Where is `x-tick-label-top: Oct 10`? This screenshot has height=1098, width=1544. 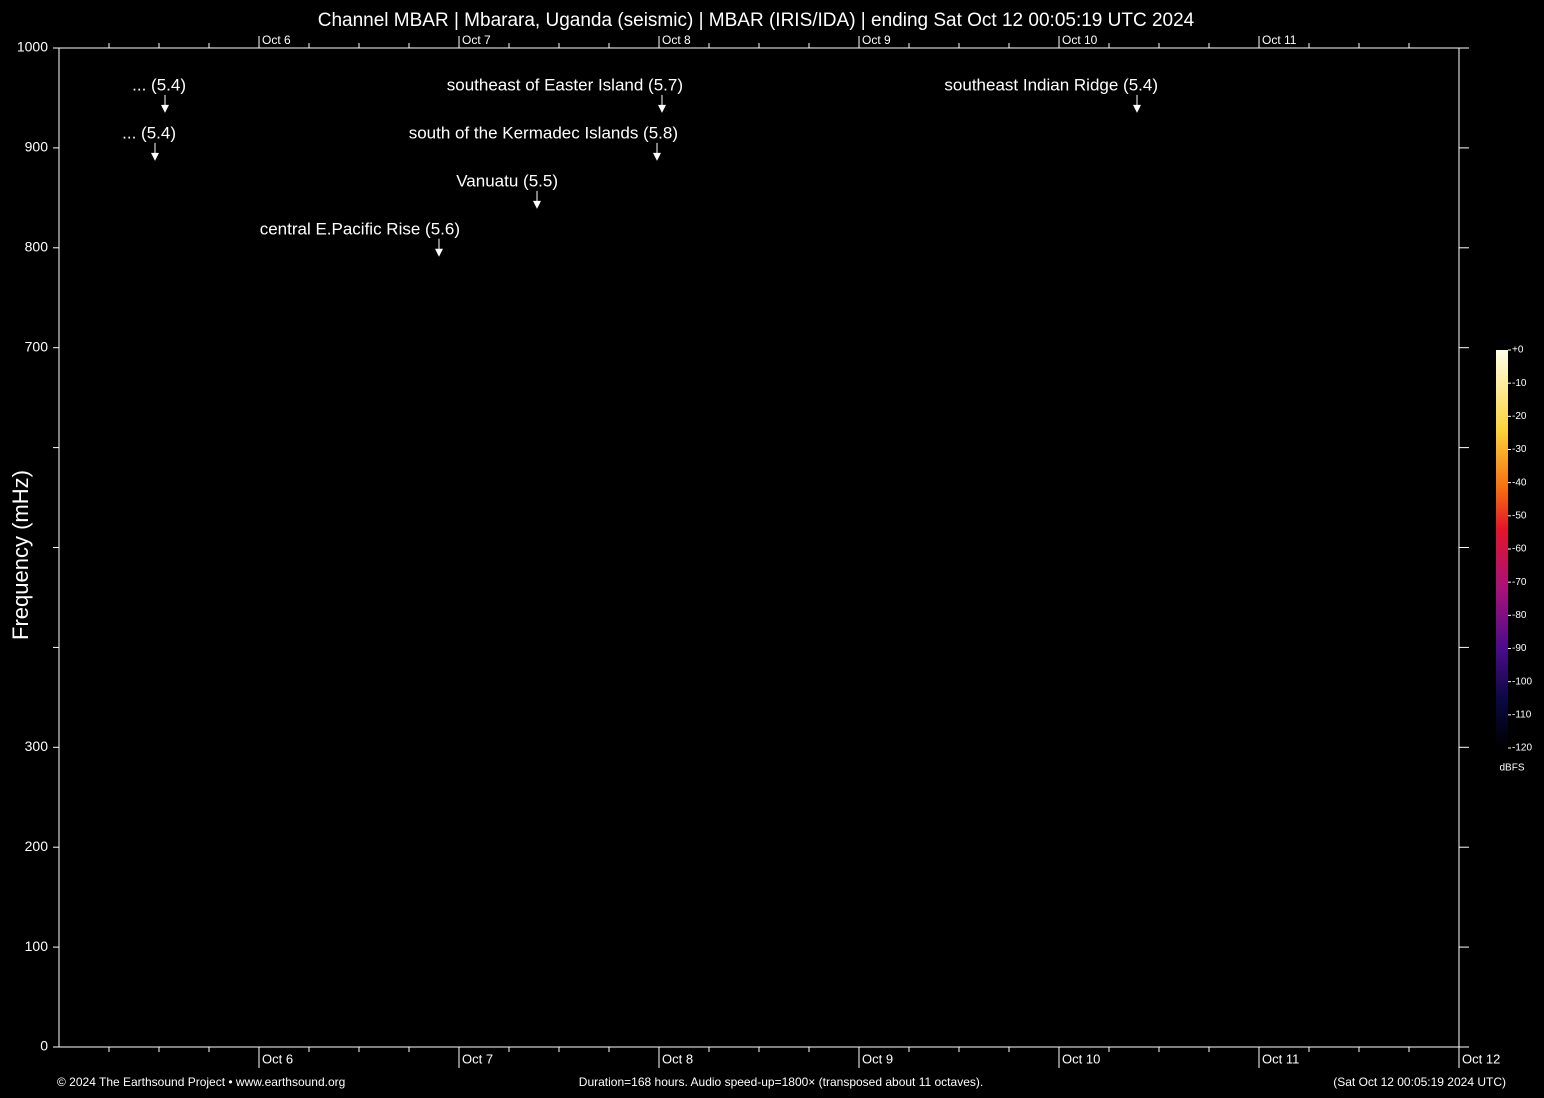
x-tick-label-top: Oct 10 is located at coordinates (1080, 40).